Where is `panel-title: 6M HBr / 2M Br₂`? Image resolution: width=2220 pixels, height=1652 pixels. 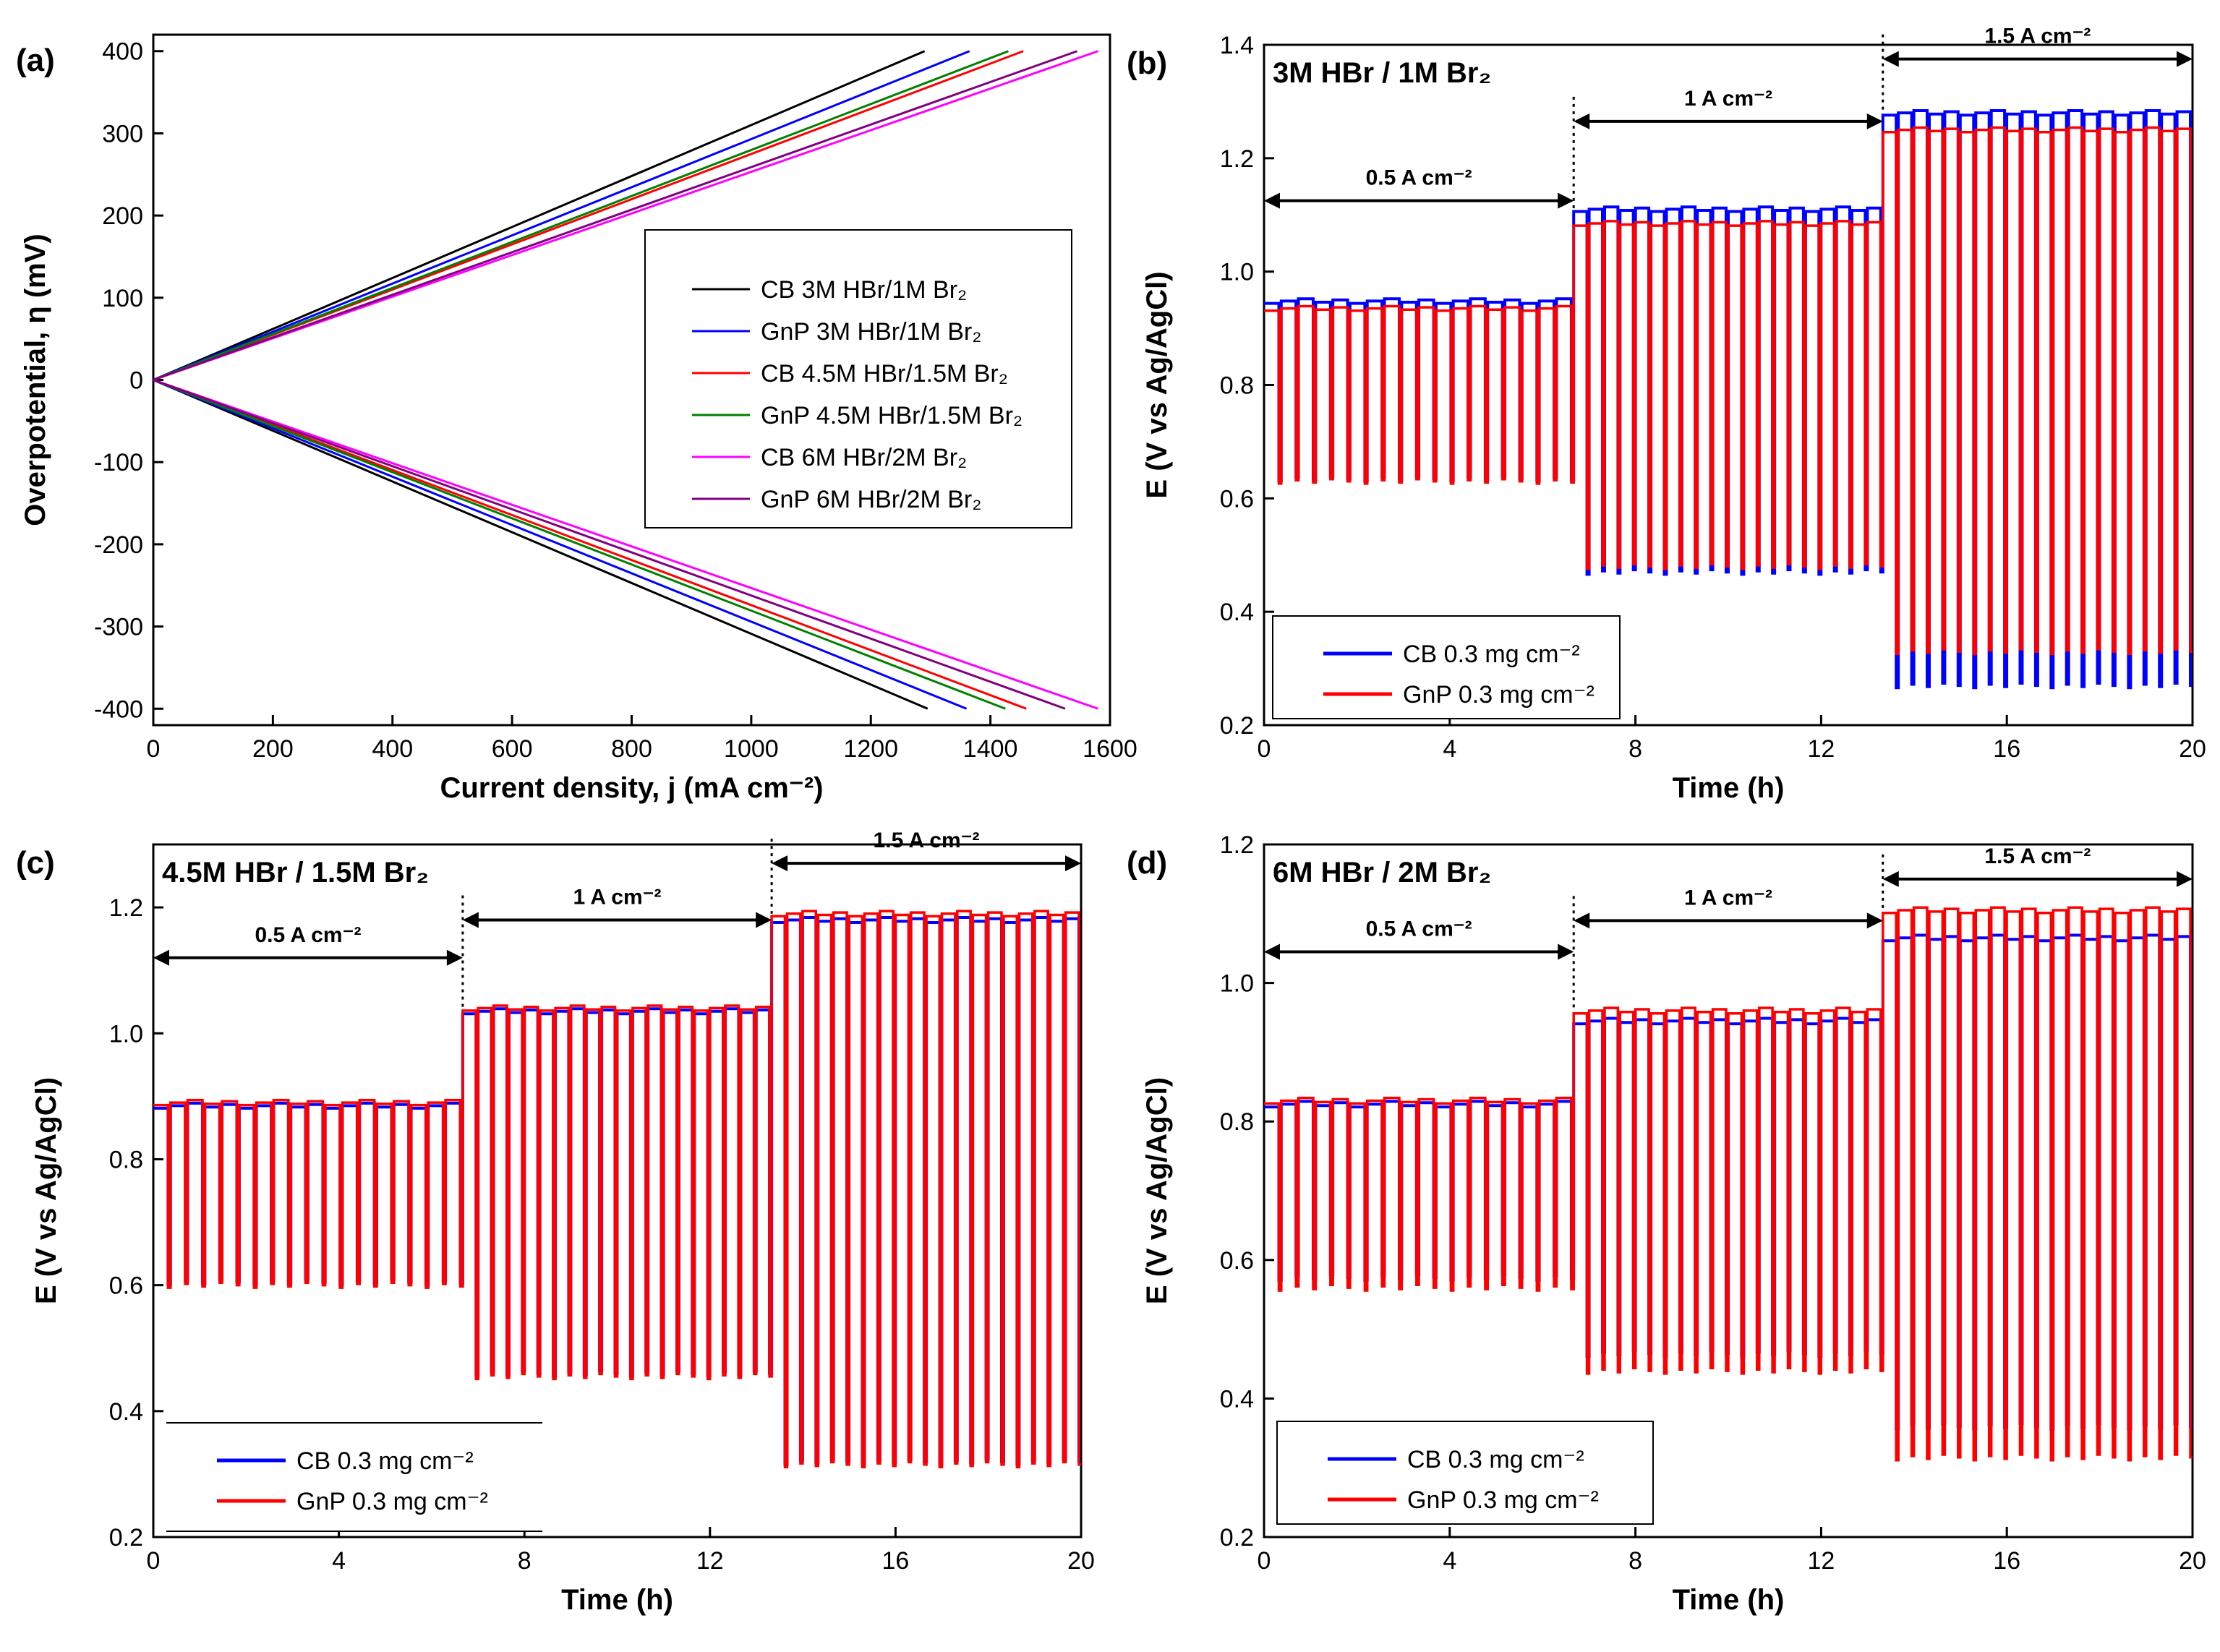
panel-title: 6M HBr / 2M Br₂ is located at coordinates (1382, 873).